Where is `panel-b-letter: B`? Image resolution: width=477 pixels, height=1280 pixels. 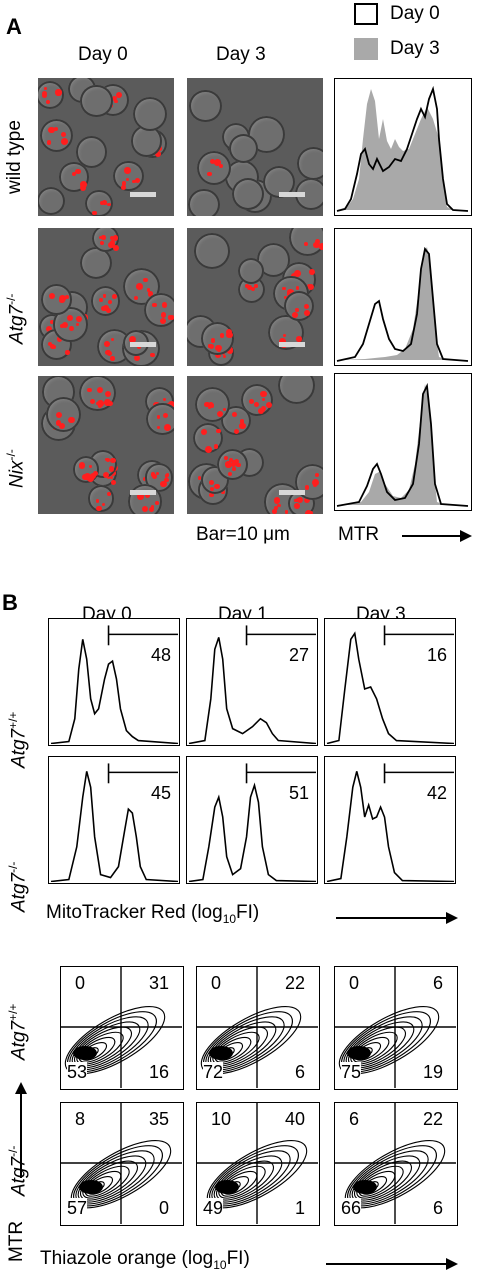 panel-b-letter: B is located at coordinates (10, 602).